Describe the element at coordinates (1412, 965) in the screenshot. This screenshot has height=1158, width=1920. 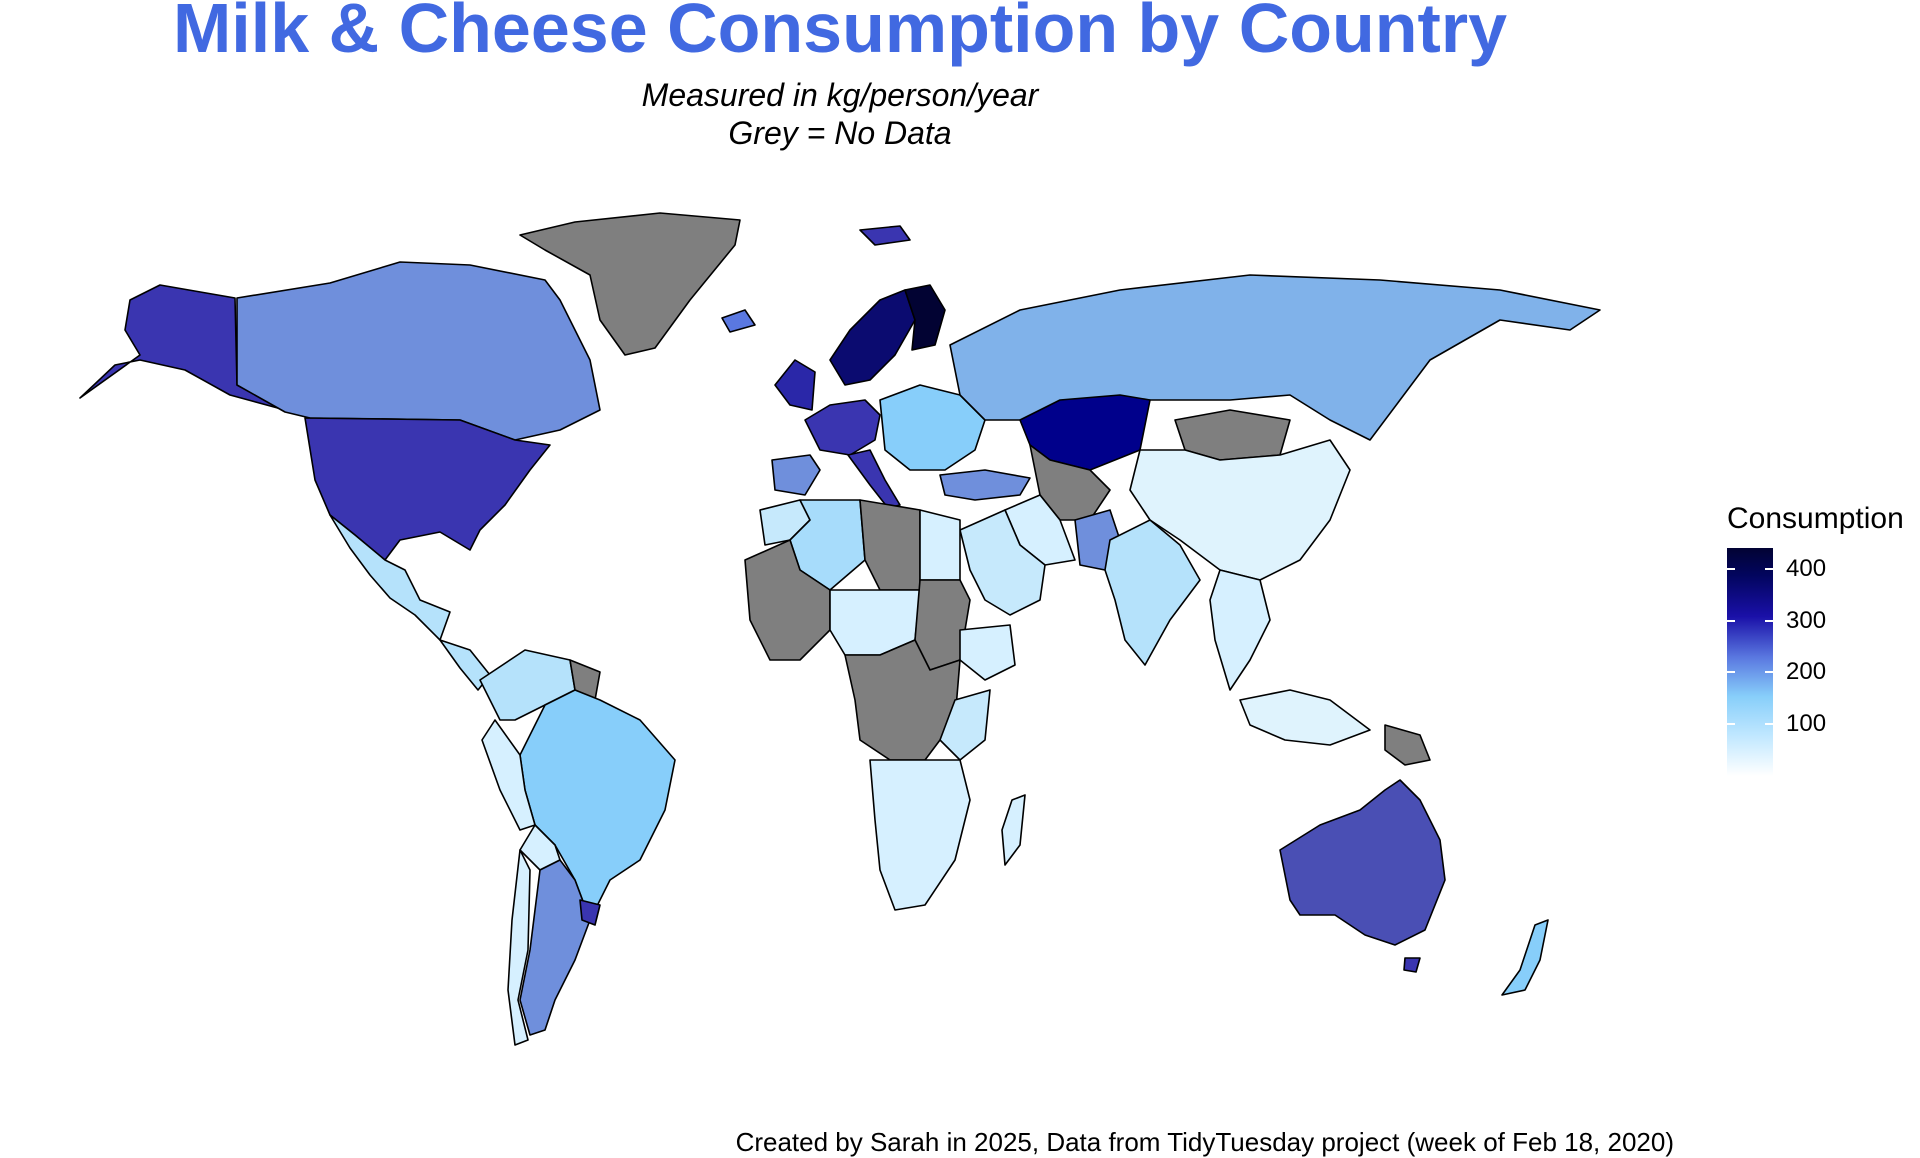
I see `region-tasmania` at that location.